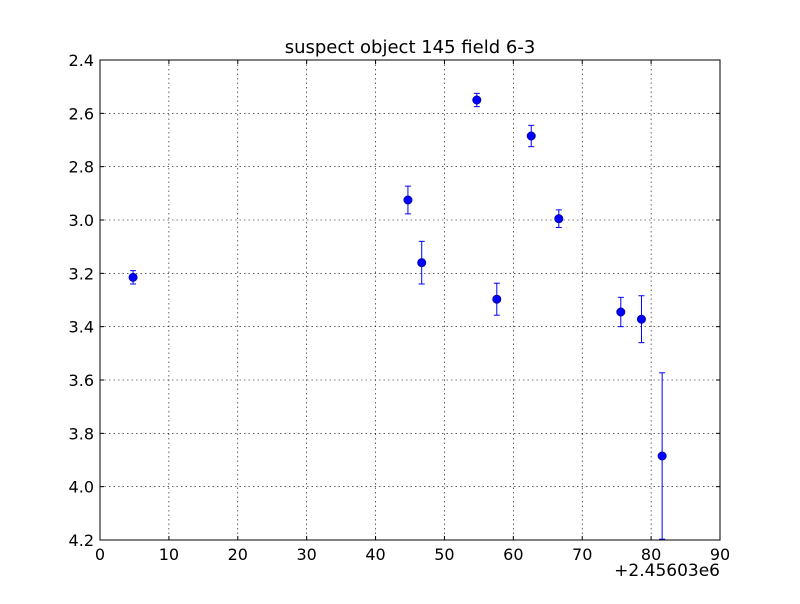  What do you see at coordinates (81, 113) in the screenshot?
I see `y-tick-label: 2.6` at bounding box center [81, 113].